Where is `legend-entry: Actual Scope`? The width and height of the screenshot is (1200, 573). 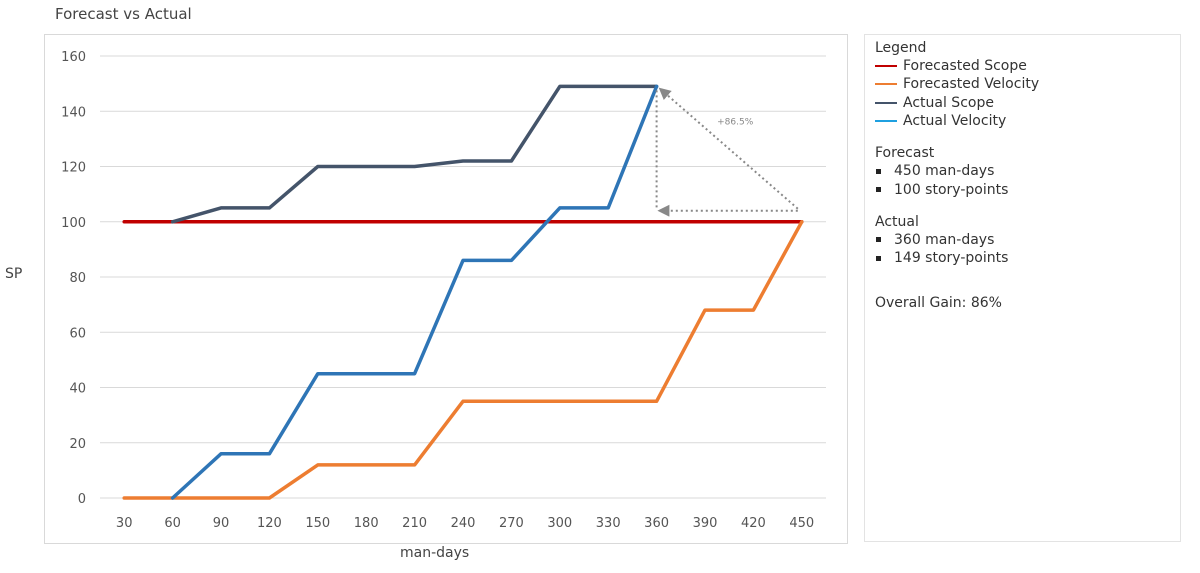
legend-entry: Actual Scope is located at coordinates (1022, 103).